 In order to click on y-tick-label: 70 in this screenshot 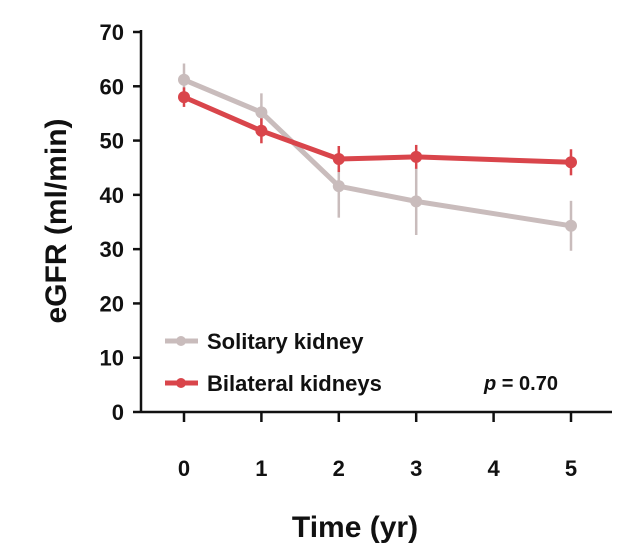, I will do `click(112, 32)`.